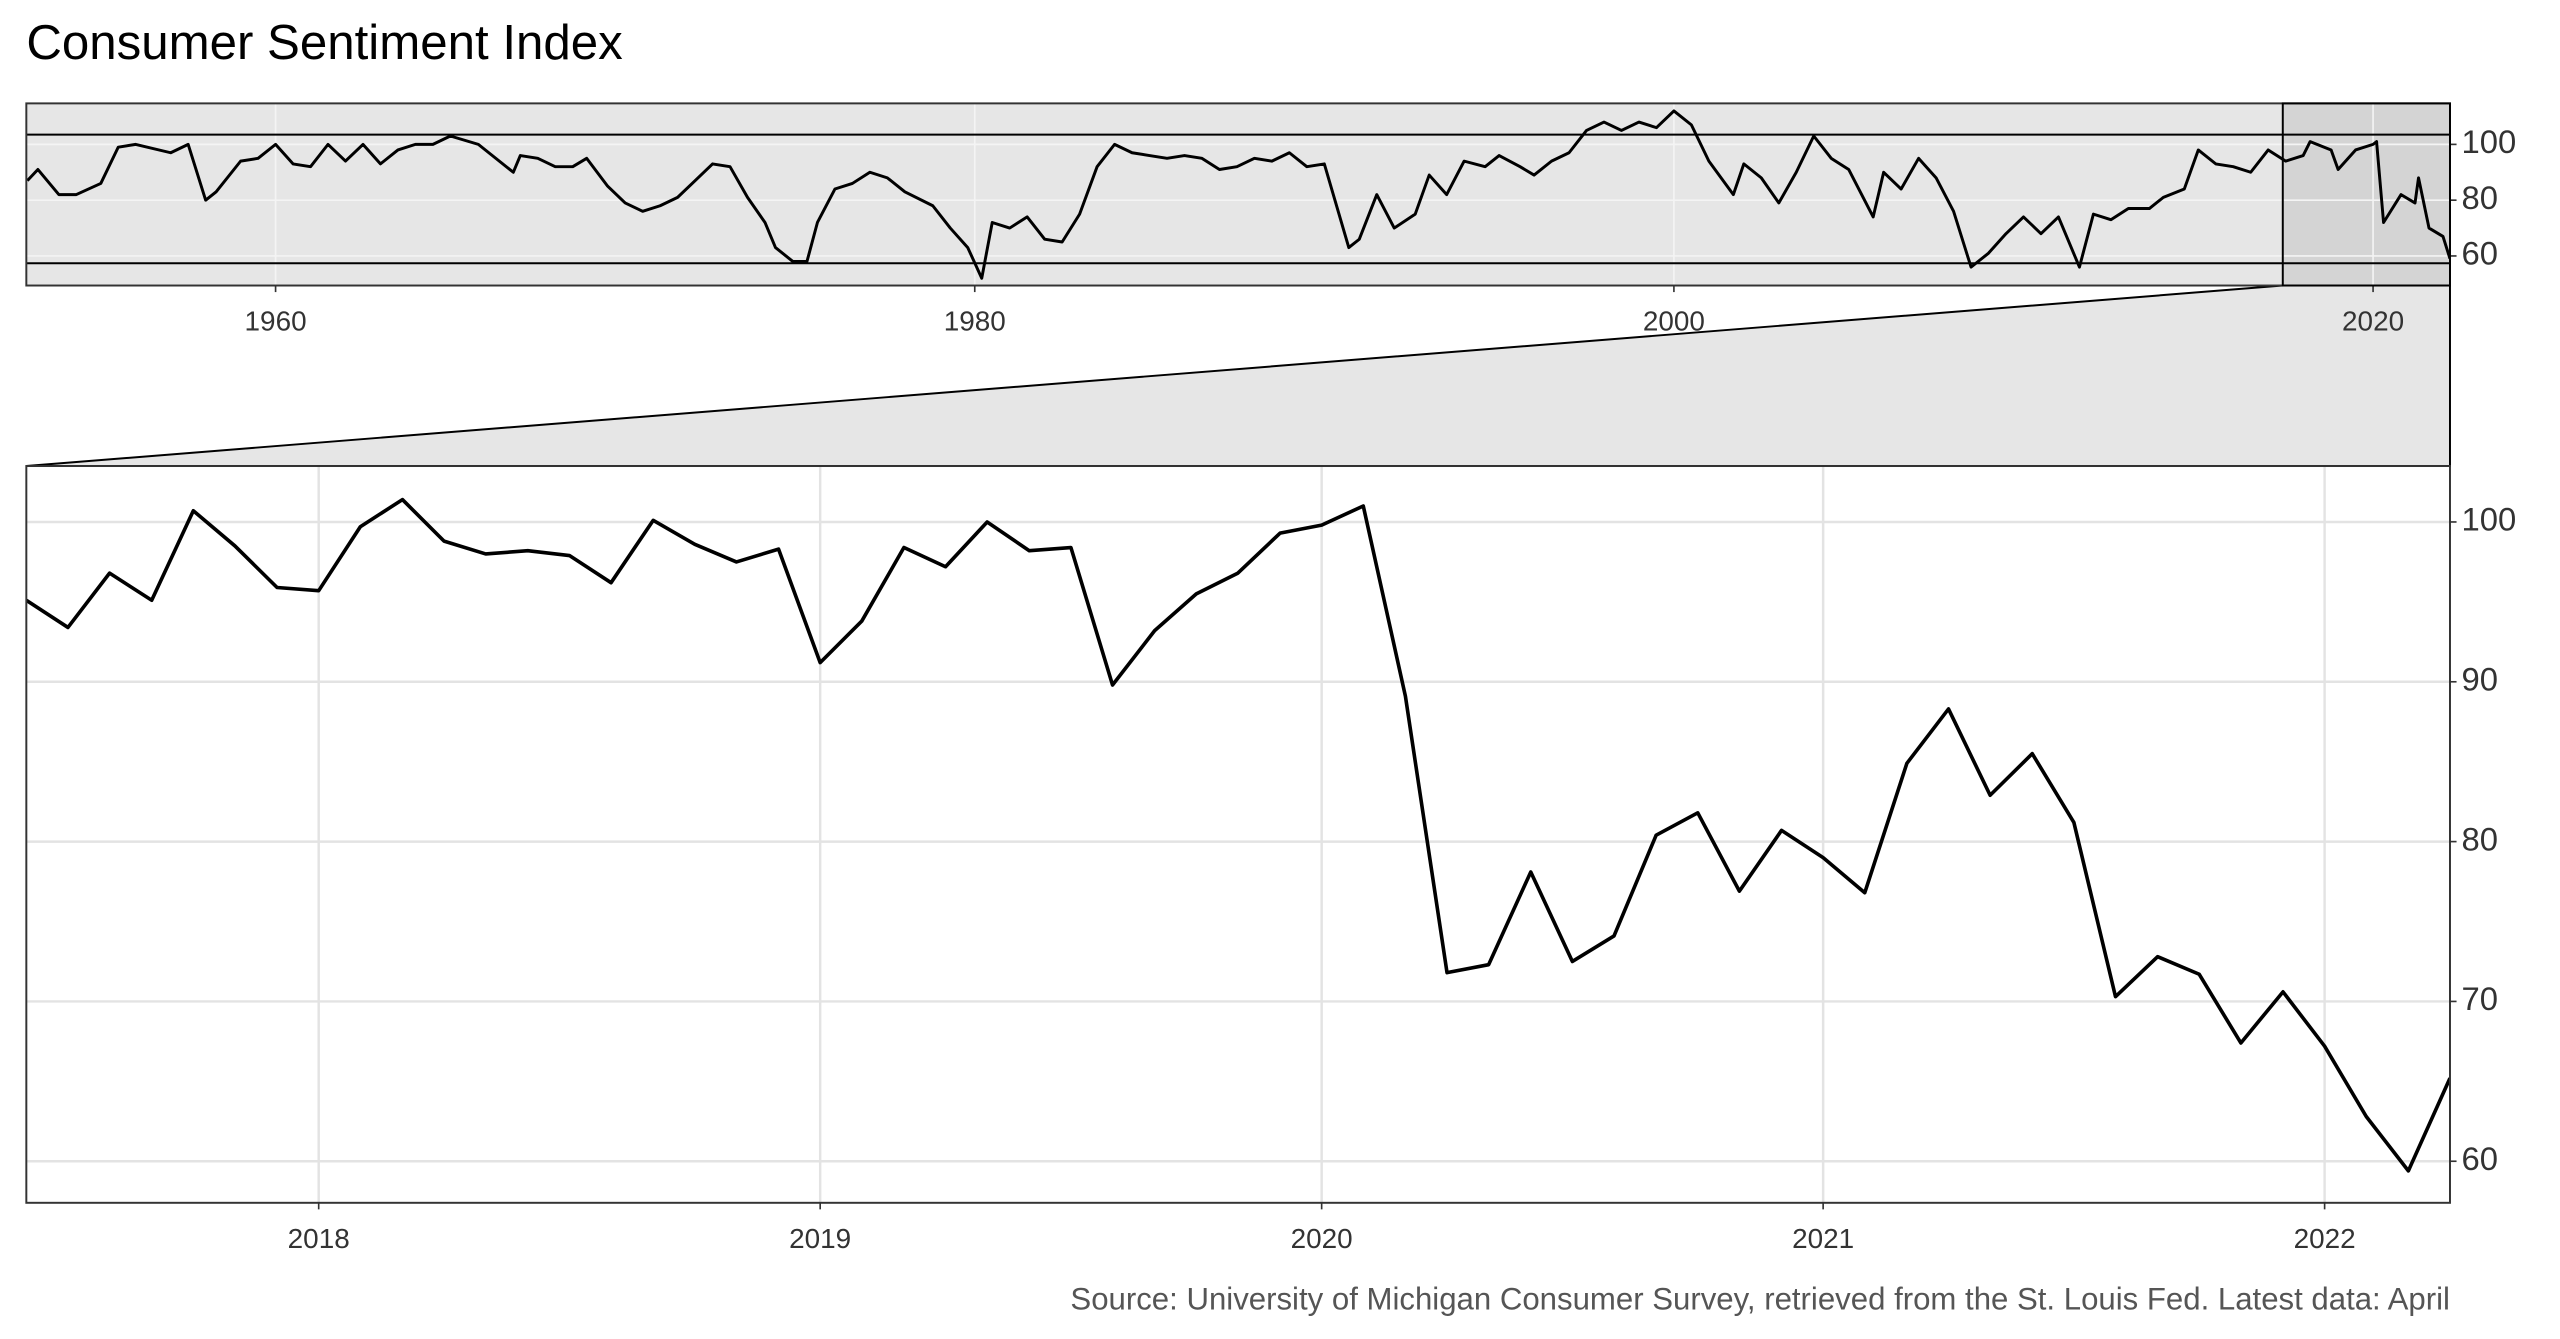 This screenshot has width=2560, height=1339. Describe the element at coordinates (276, 321) in the screenshot. I see `x-tick-label: 1960` at that location.